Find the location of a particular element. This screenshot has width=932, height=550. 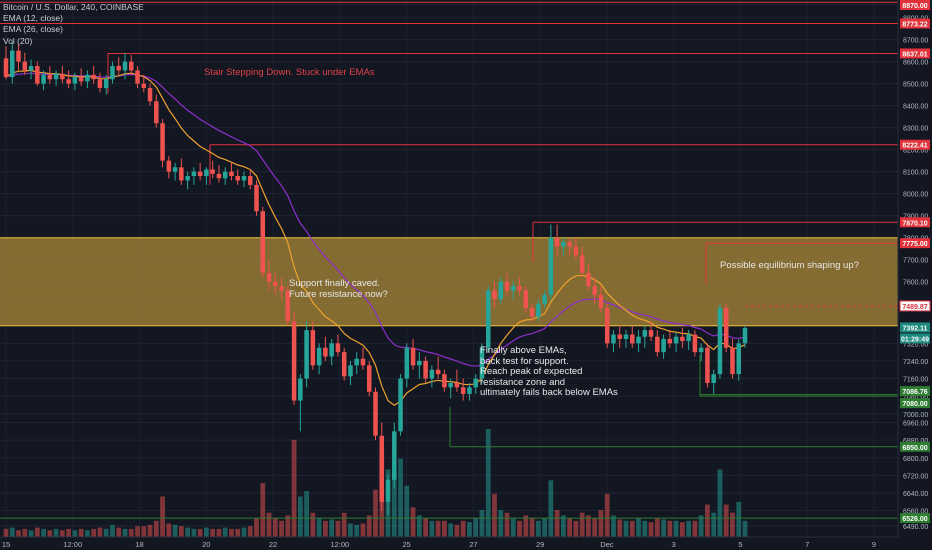

time-tick-label: 27 is located at coordinates (473, 544).